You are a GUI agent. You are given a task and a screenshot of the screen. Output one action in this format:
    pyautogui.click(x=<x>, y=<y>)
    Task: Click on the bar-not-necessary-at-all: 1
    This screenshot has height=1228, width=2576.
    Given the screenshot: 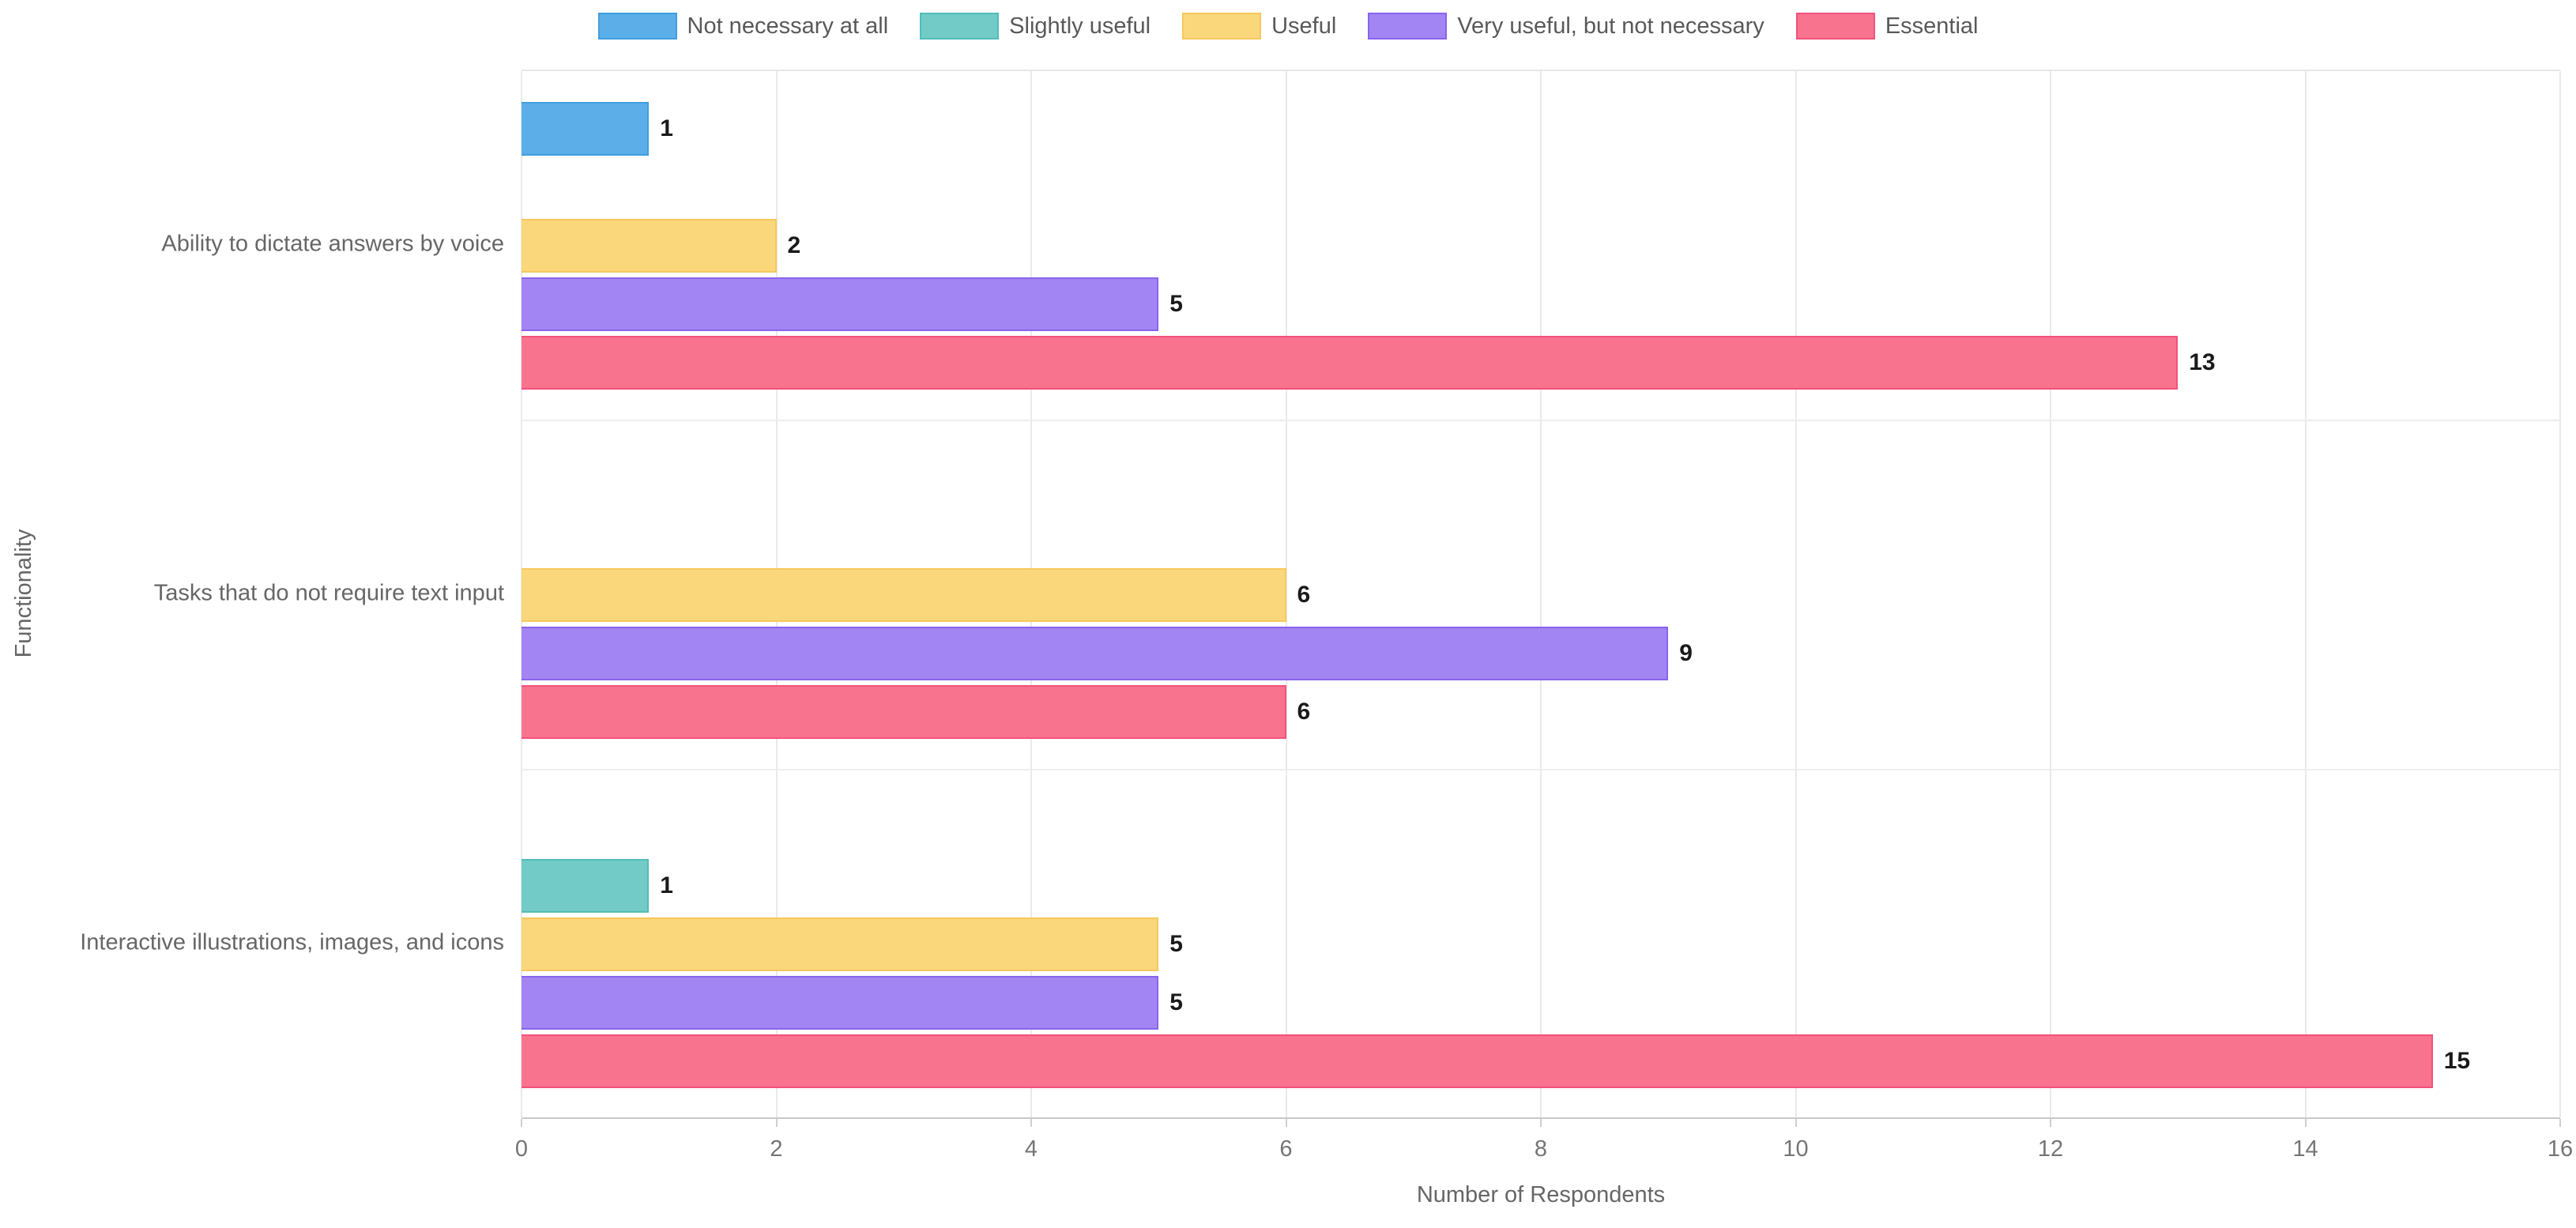 What is the action you would take?
    pyautogui.click(x=597, y=129)
    